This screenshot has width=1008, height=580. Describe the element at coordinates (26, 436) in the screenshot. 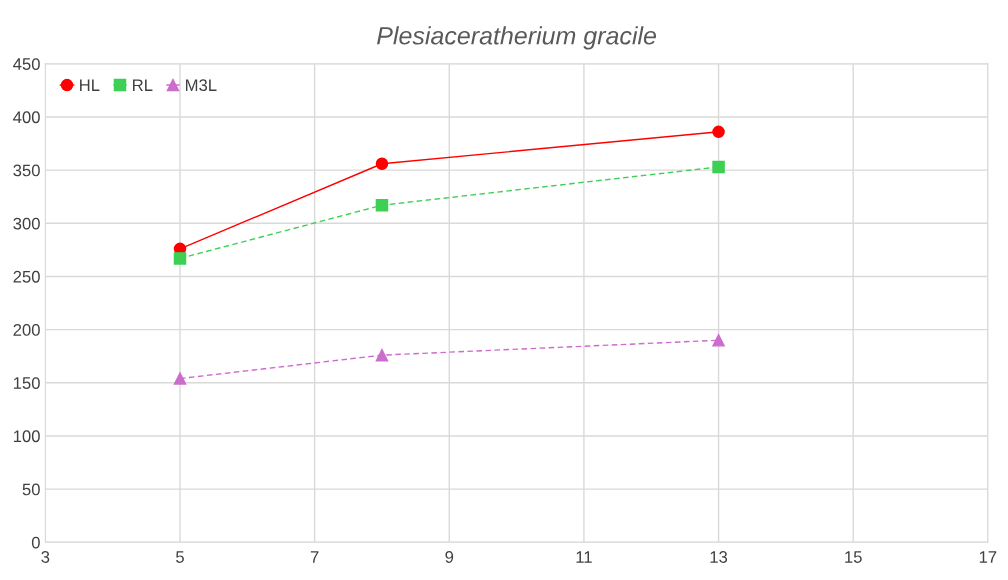

I see `y-tick-label: 100` at that location.